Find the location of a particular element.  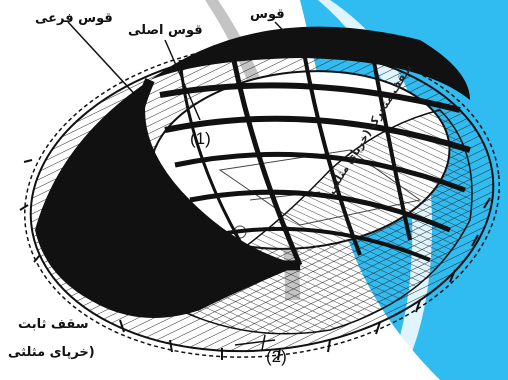

label-fixed-roof-1: سقف ثابت is located at coordinates (53, 324).